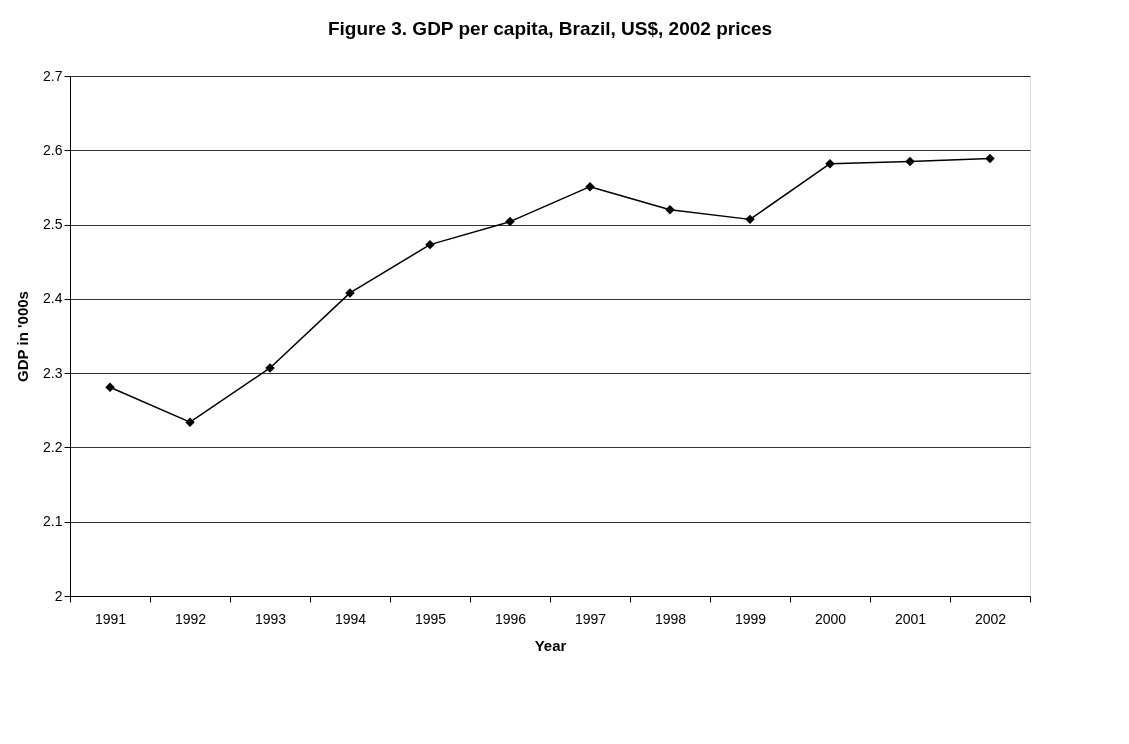 The width and height of the screenshot is (1129, 744). What do you see at coordinates (53, 75) in the screenshot?
I see `y-tick-label: 2.7` at bounding box center [53, 75].